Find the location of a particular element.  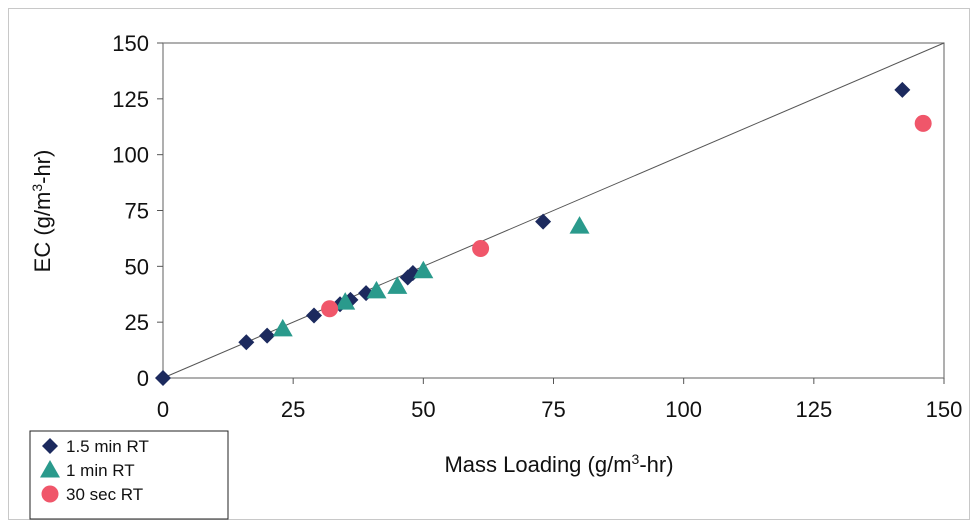

x-tick-label: 100 is located at coordinates (683, 409).